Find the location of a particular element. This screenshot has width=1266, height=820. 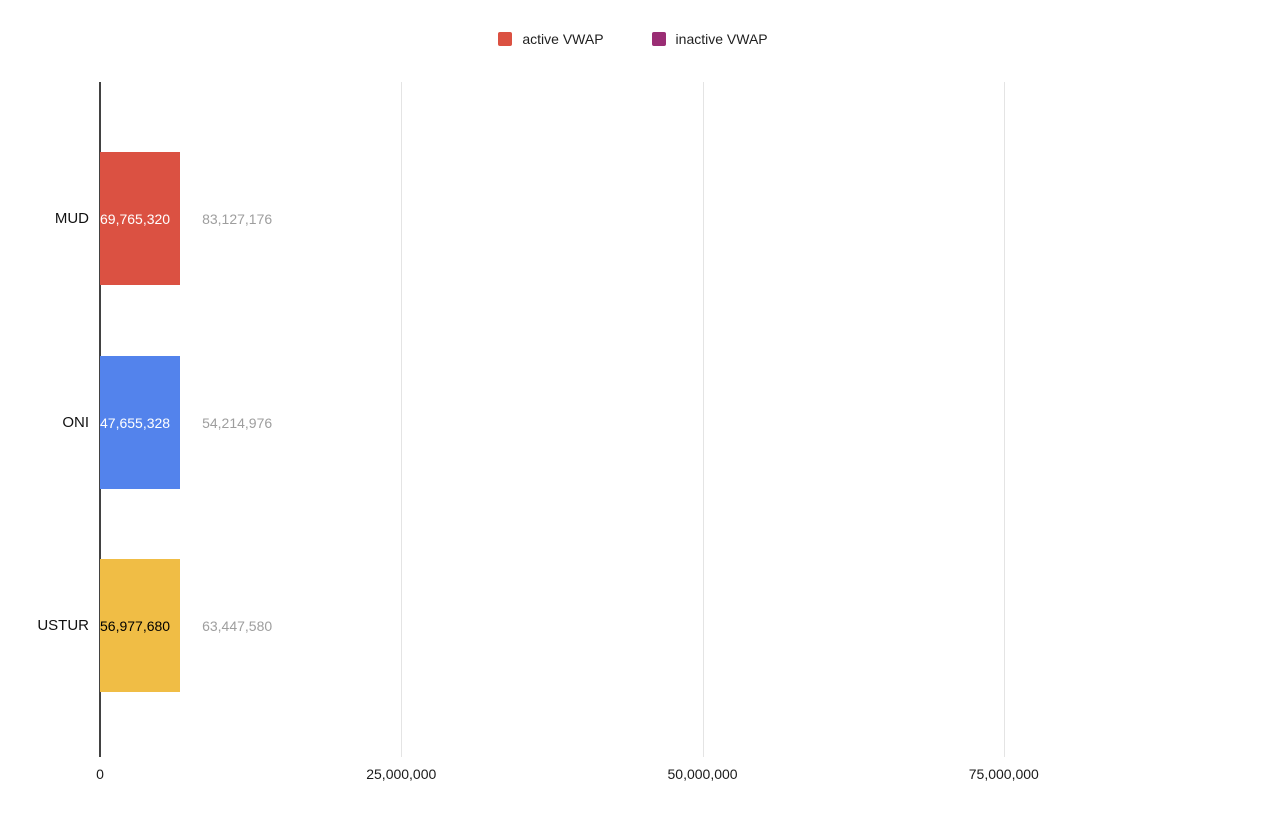

x-axis-tick-label: 0 is located at coordinates (100, 774).